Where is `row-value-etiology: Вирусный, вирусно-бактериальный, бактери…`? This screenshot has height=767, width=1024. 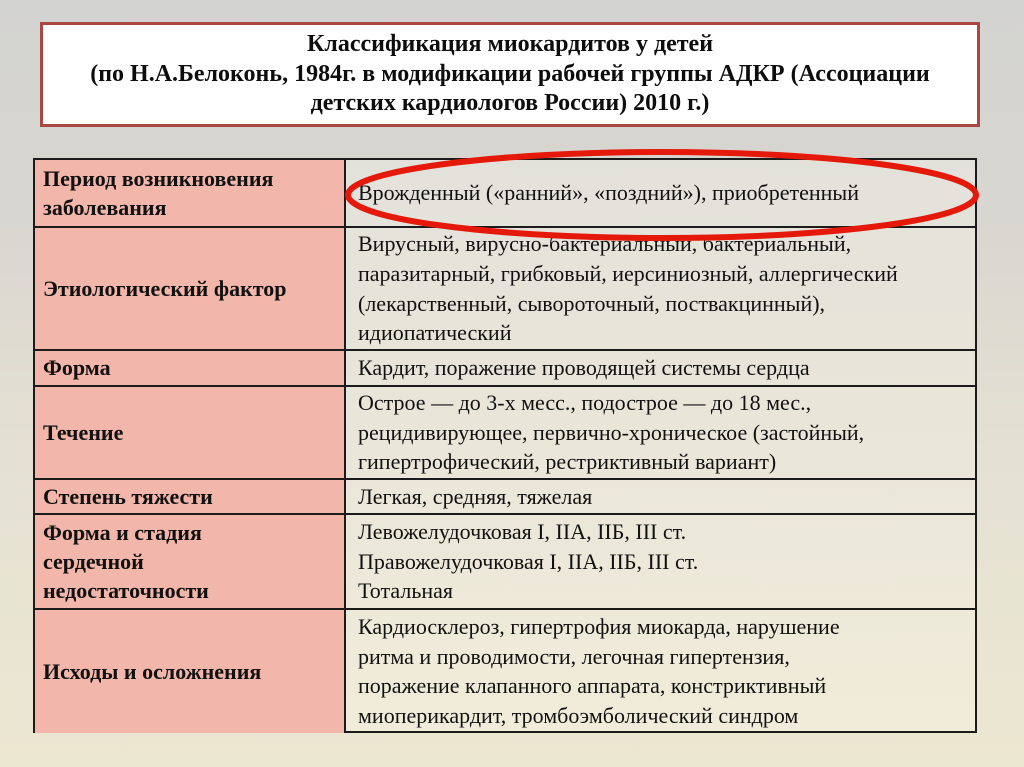 row-value-etiology: Вирусный, вирусно-бактериальный, бактери… is located at coordinates (660, 289).